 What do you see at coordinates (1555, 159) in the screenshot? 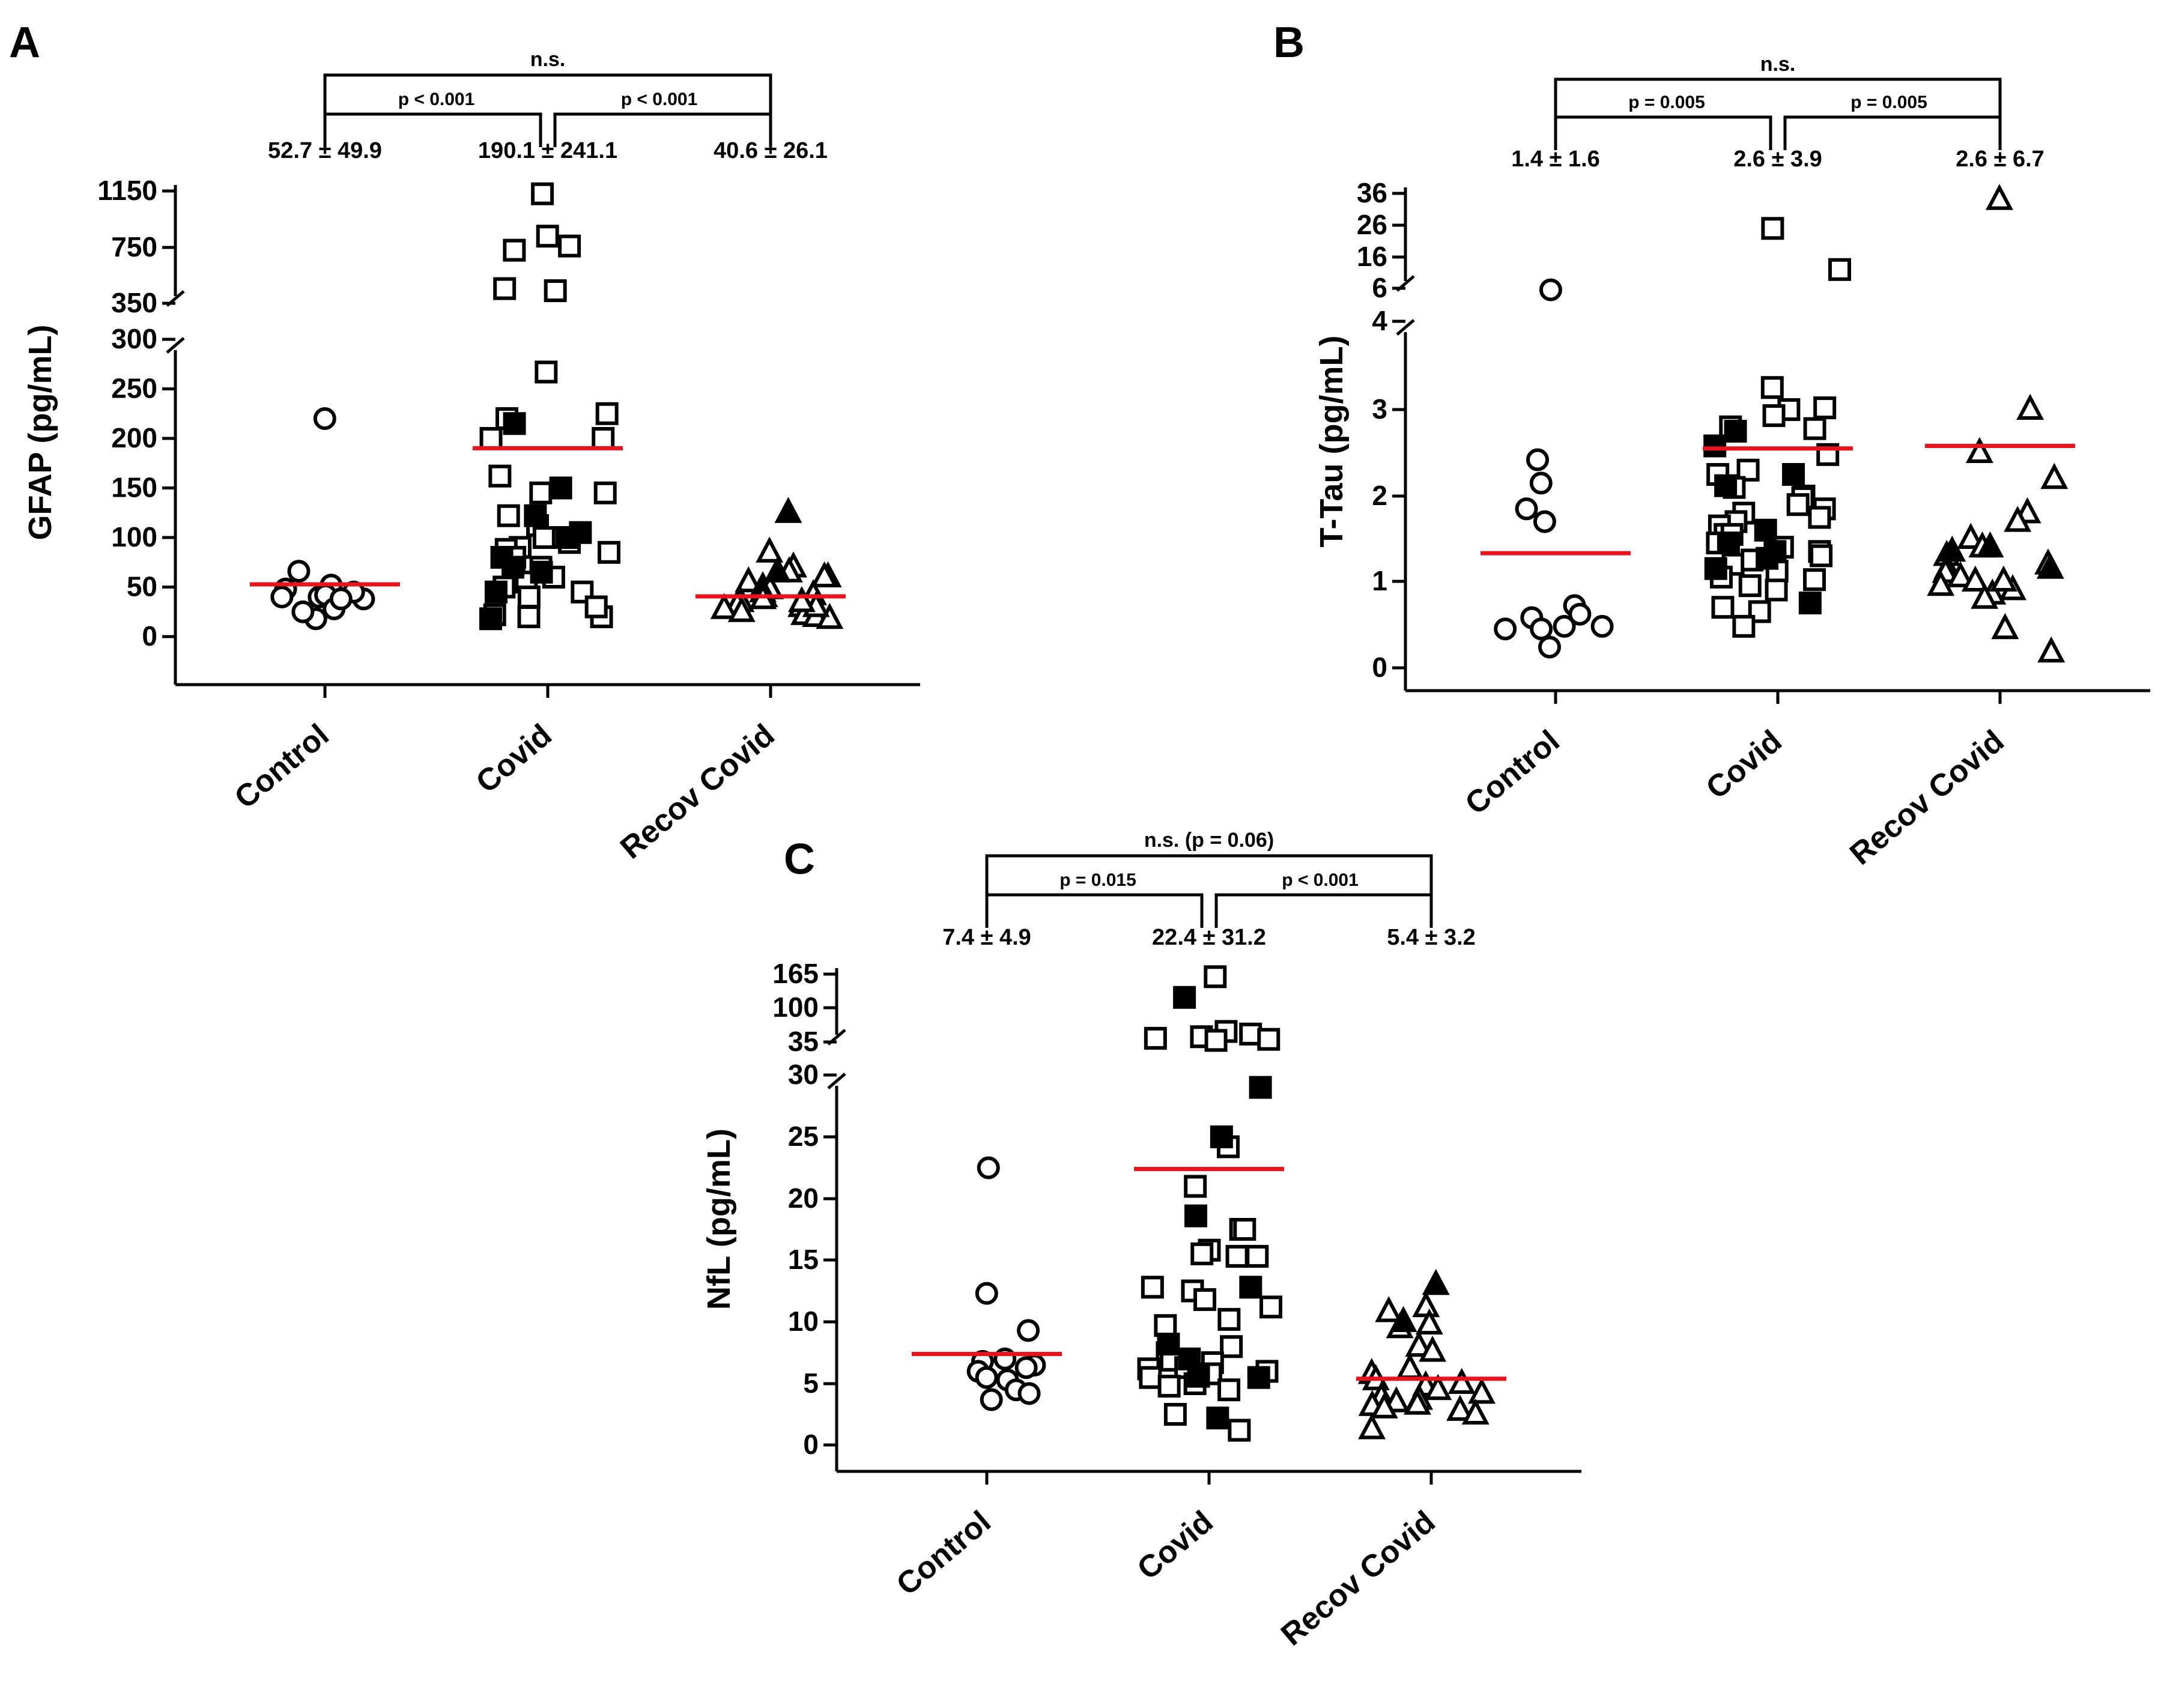
I see `group-stats-label: 1.4 ± 1.6` at bounding box center [1555, 159].